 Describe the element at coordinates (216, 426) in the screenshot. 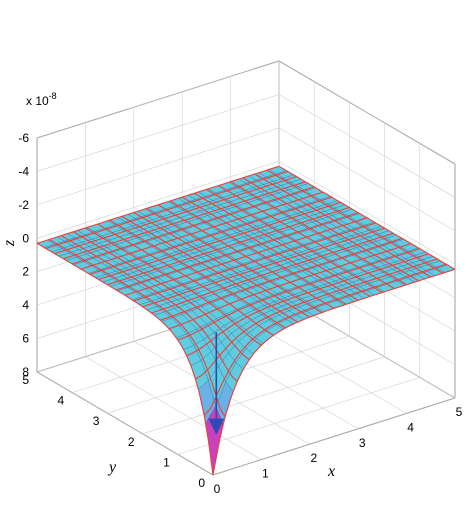

I see `arrow-head` at that location.